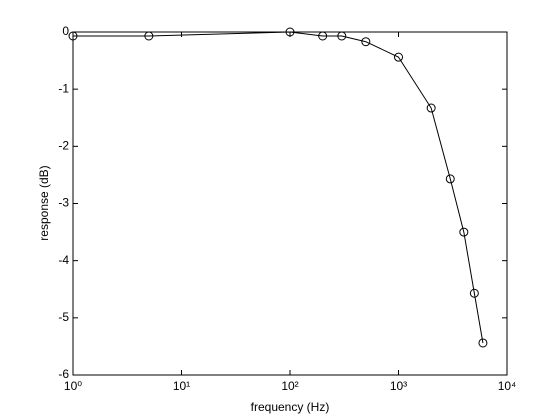 The height and width of the screenshot is (420, 560). I want to click on x-tick-label: 10¹, so click(181, 386).